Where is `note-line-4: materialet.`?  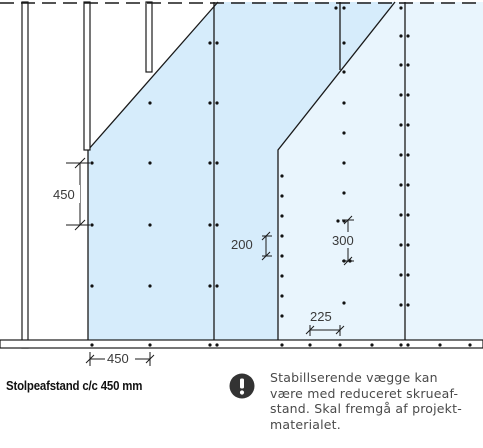
note-line-4: materialet. is located at coordinates (305, 424).